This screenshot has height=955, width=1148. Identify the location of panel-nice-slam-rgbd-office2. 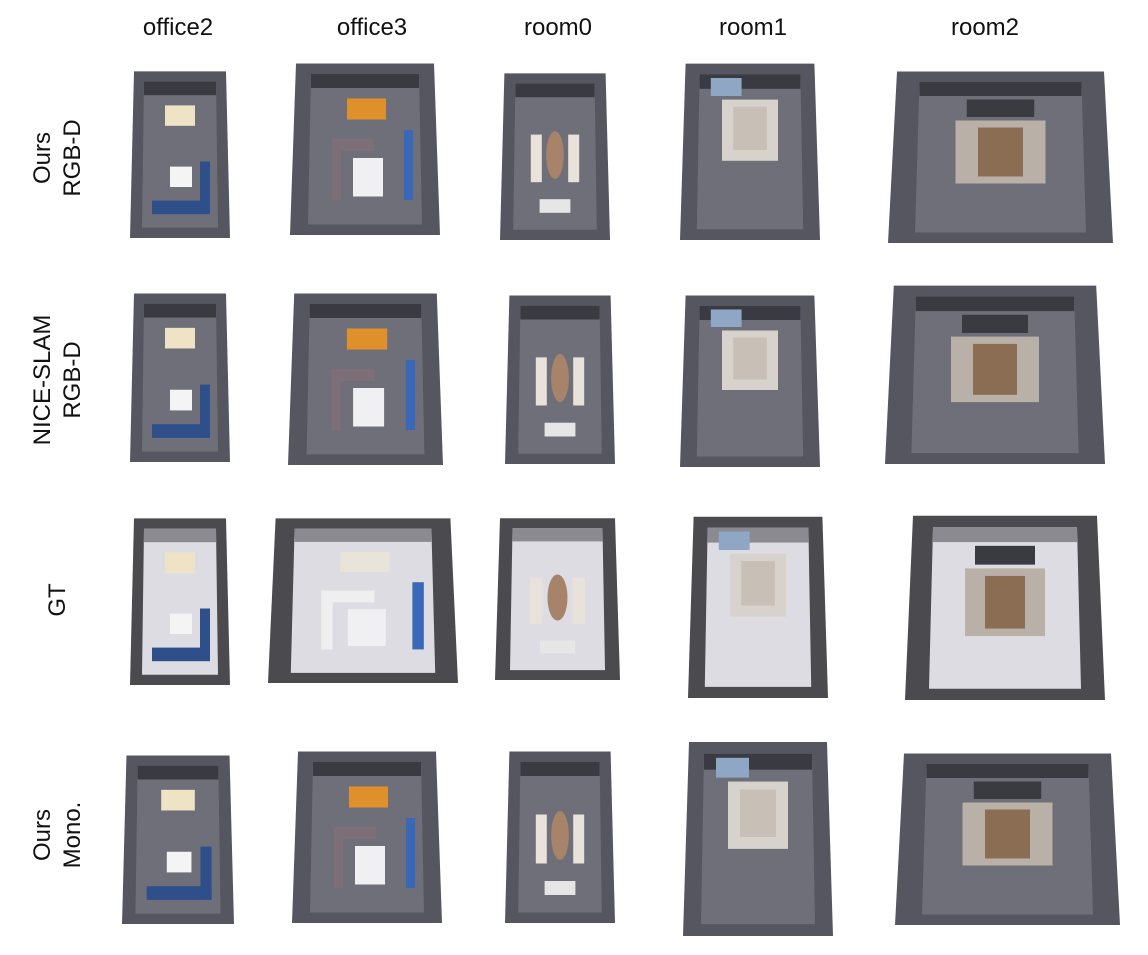
(180, 376).